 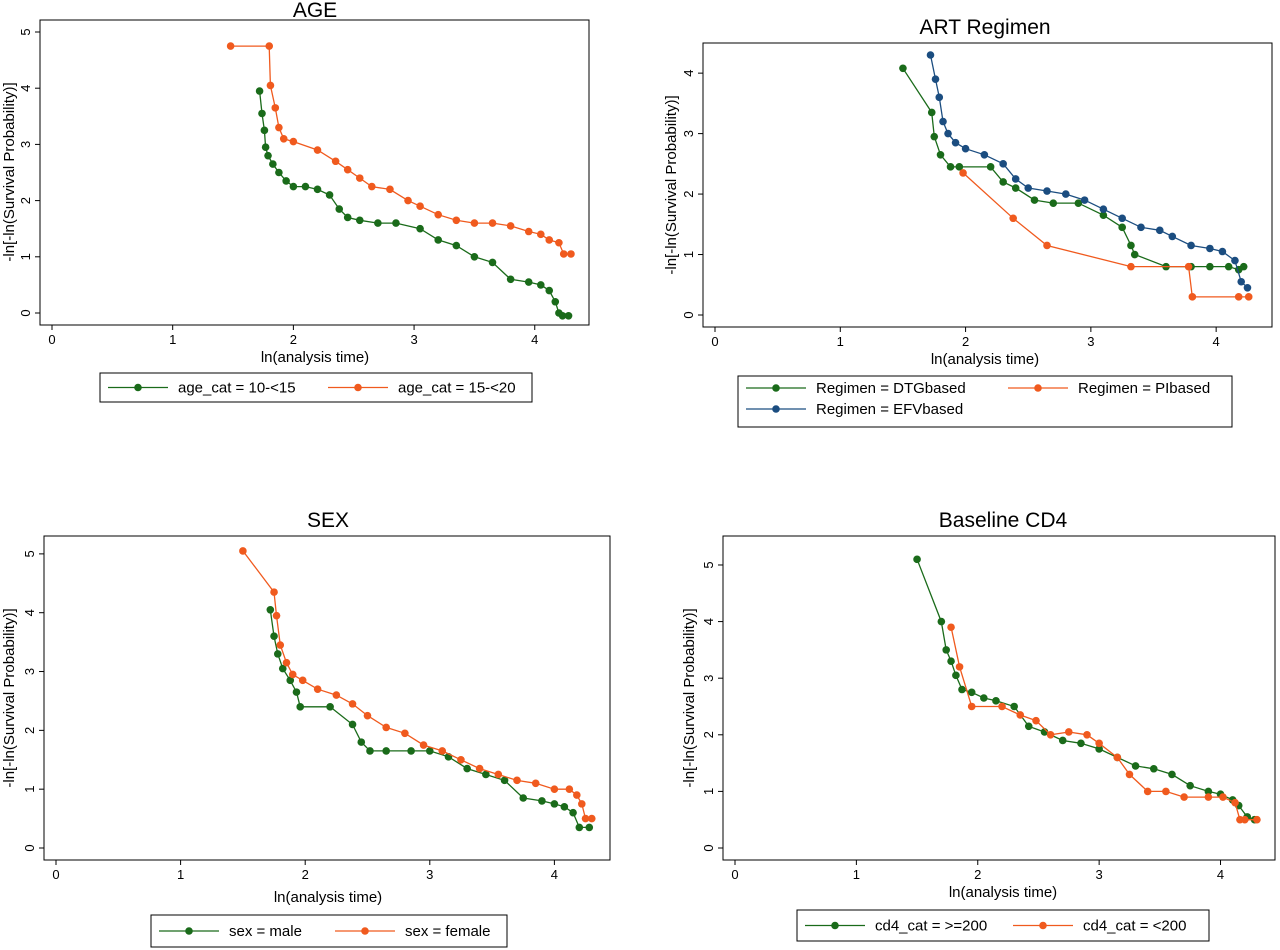 What do you see at coordinates (328, 897) in the screenshot?
I see `x-axis-label: ln(analysis time)` at bounding box center [328, 897].